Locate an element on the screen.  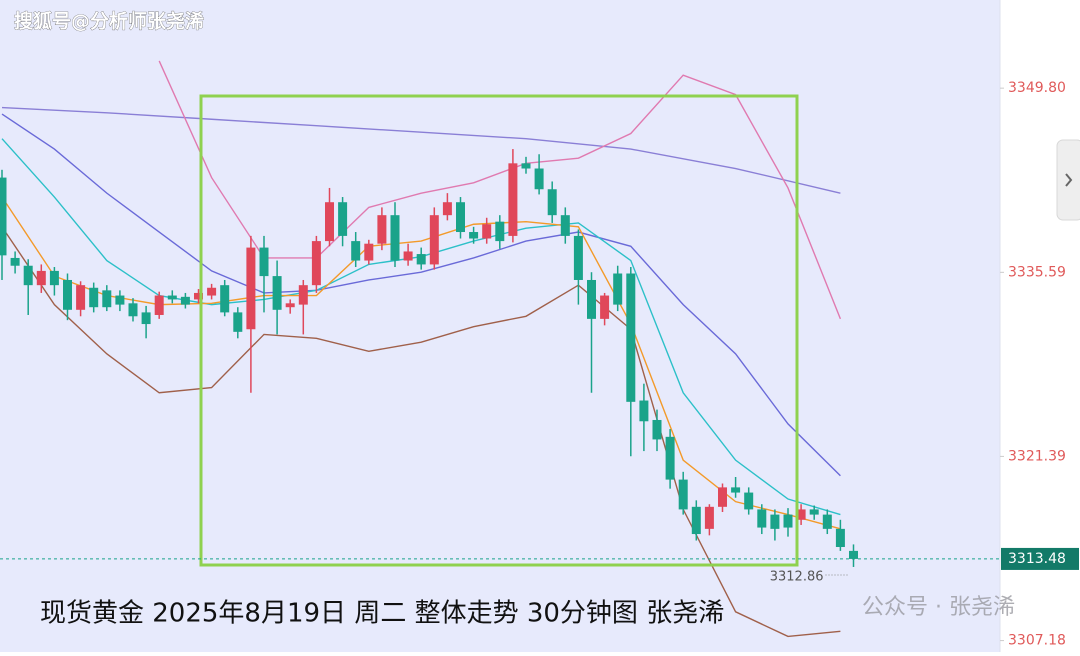
credit-watermark: 公众号 · 张尧浠 is located at coordinates (938, 607).